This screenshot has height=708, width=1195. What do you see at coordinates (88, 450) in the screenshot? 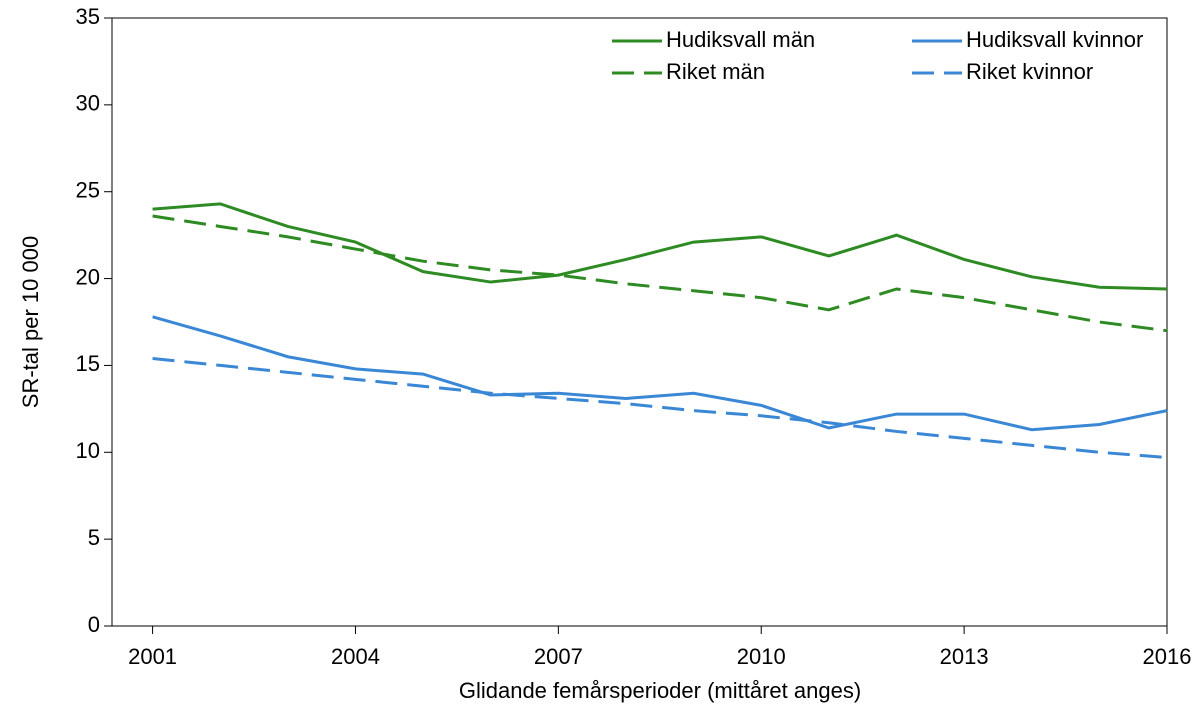
I see `y-tick-label: 10` at bounding box center [88, 450].